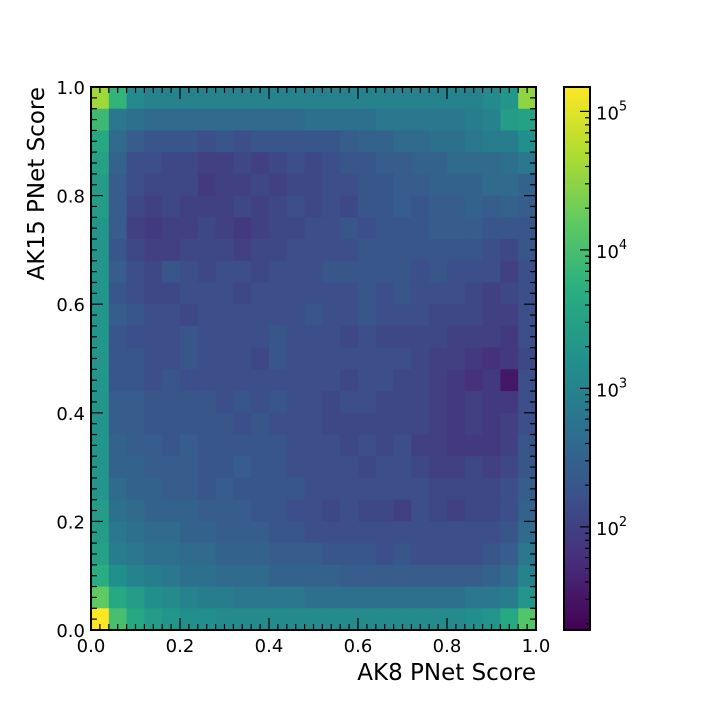  I want to click on y-tick-label: 0.6, so click(70, 305).